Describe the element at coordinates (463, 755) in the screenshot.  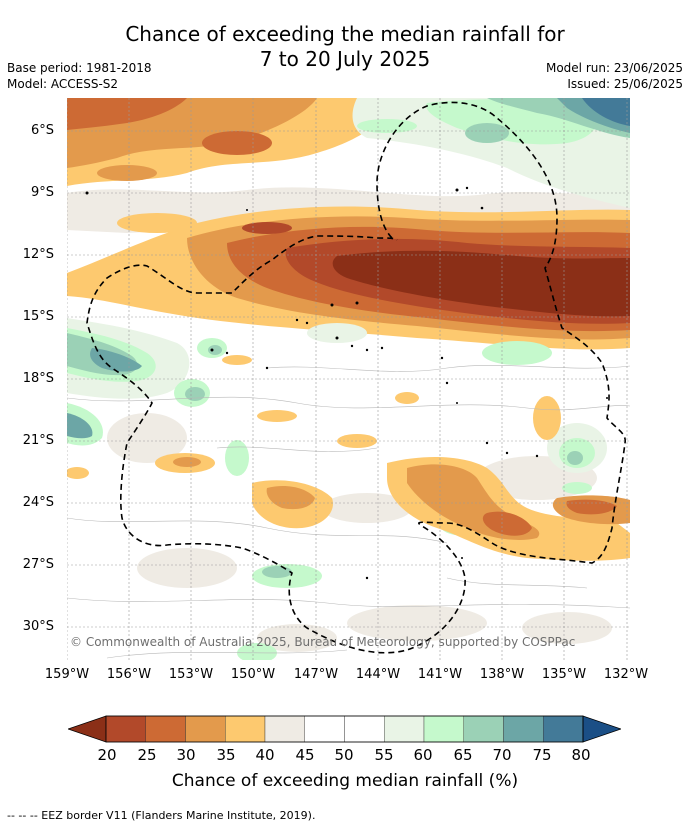
I see `colorbar-tick: 65` at that location.